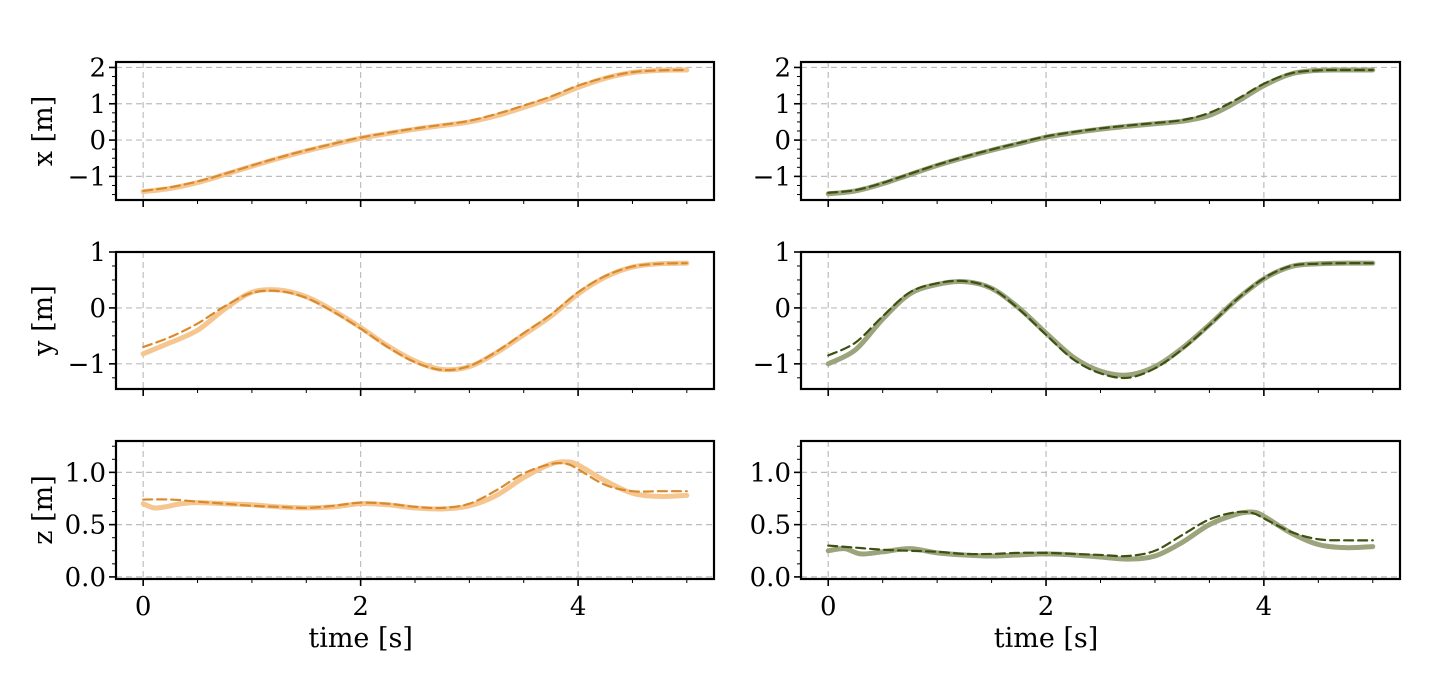  What do you see at coordinates (43, 321) in the screenshot?
I see `y-axis-label: y [m]` at bounding box center [43, 321].